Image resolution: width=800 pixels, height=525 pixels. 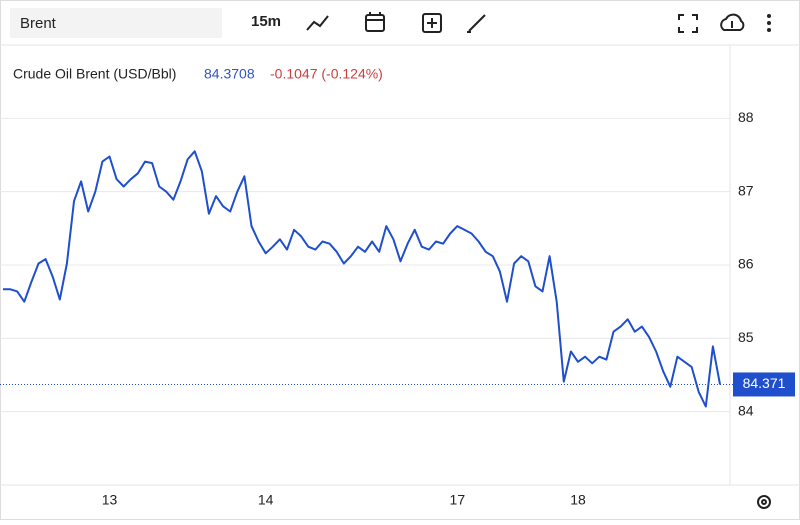 What do you see at coordinates (769, 23) in the screenshot?
I see `menu-icon` at bounding box center [769, 23].